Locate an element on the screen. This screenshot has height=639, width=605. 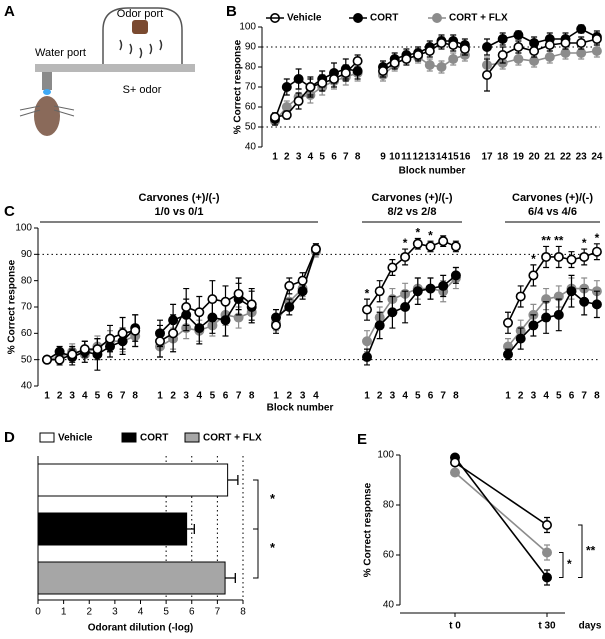
series-line is located at coordinates (501, 512).